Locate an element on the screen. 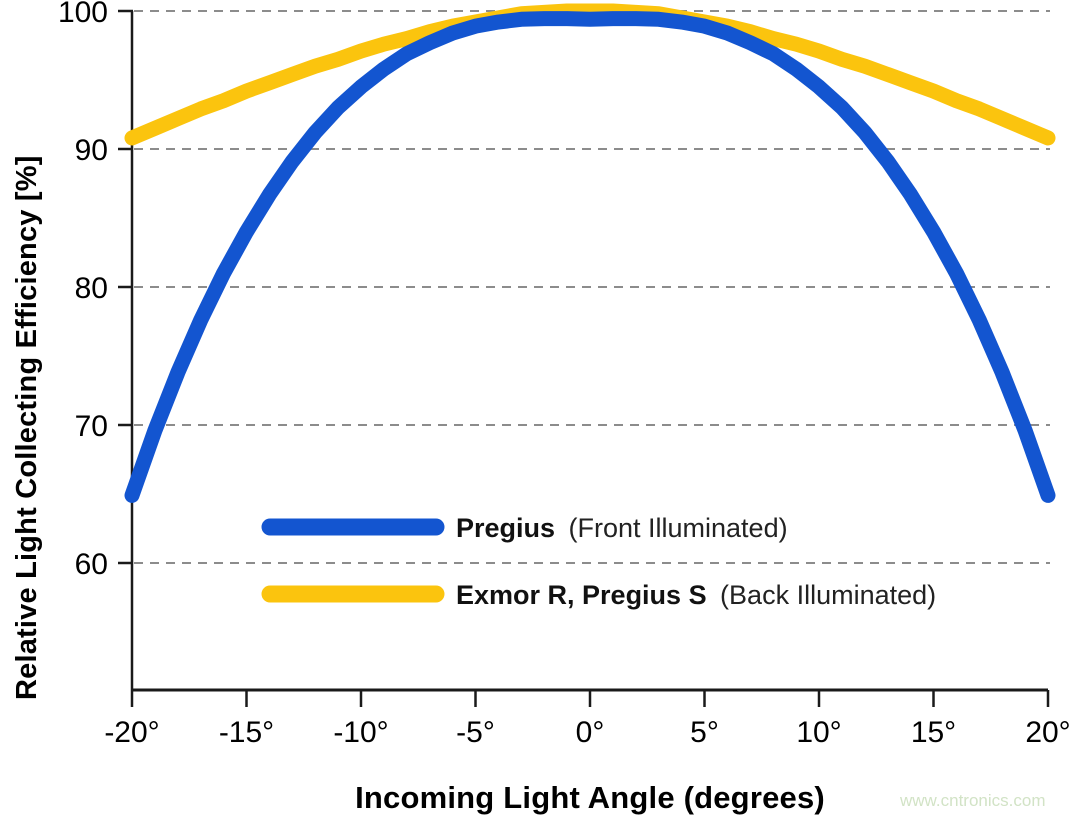 This screenshot has height=822, width=1080. y-tick-label-90: 90 is located at coordinates (91, 150).